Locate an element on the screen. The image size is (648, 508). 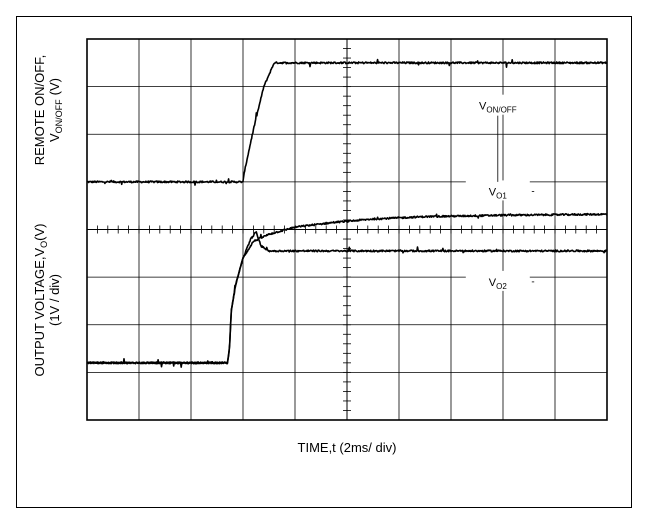
y-label-top-symbol: VON/OFF (V) is located at coordinates (55, 110).